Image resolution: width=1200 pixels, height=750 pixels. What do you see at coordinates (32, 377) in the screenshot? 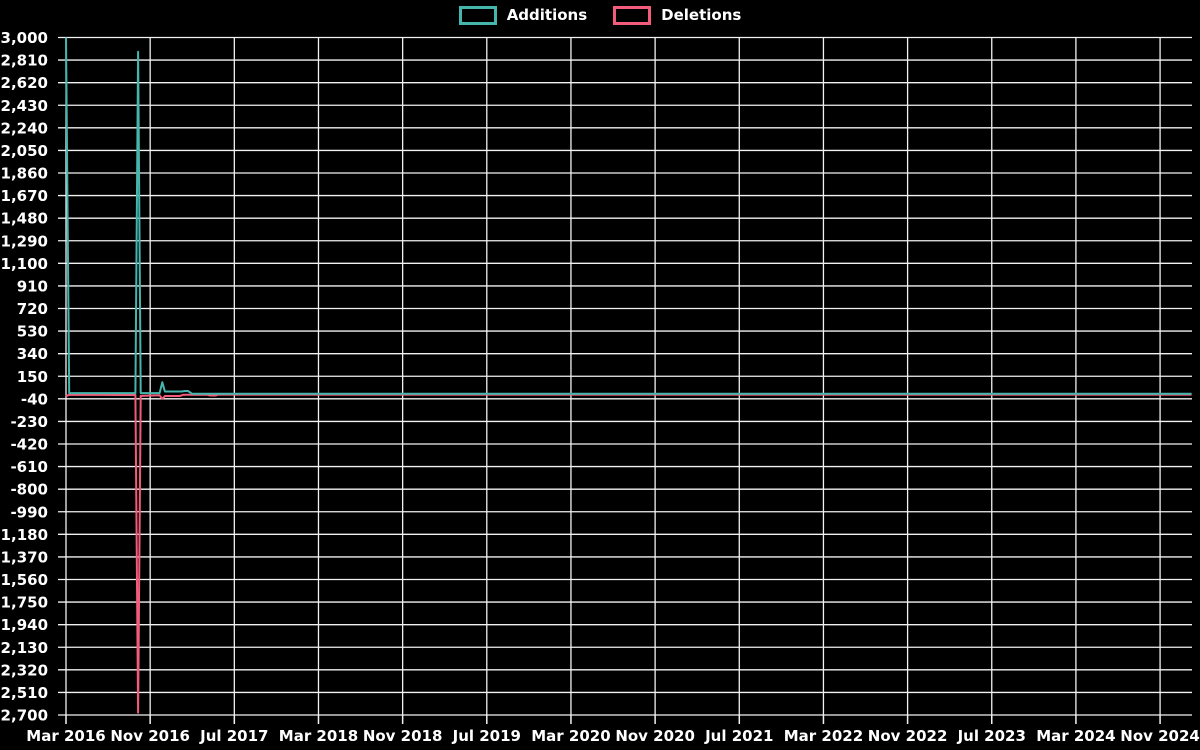
I see `y-axis-tick-label: 150` at bounding box center [32, 377].